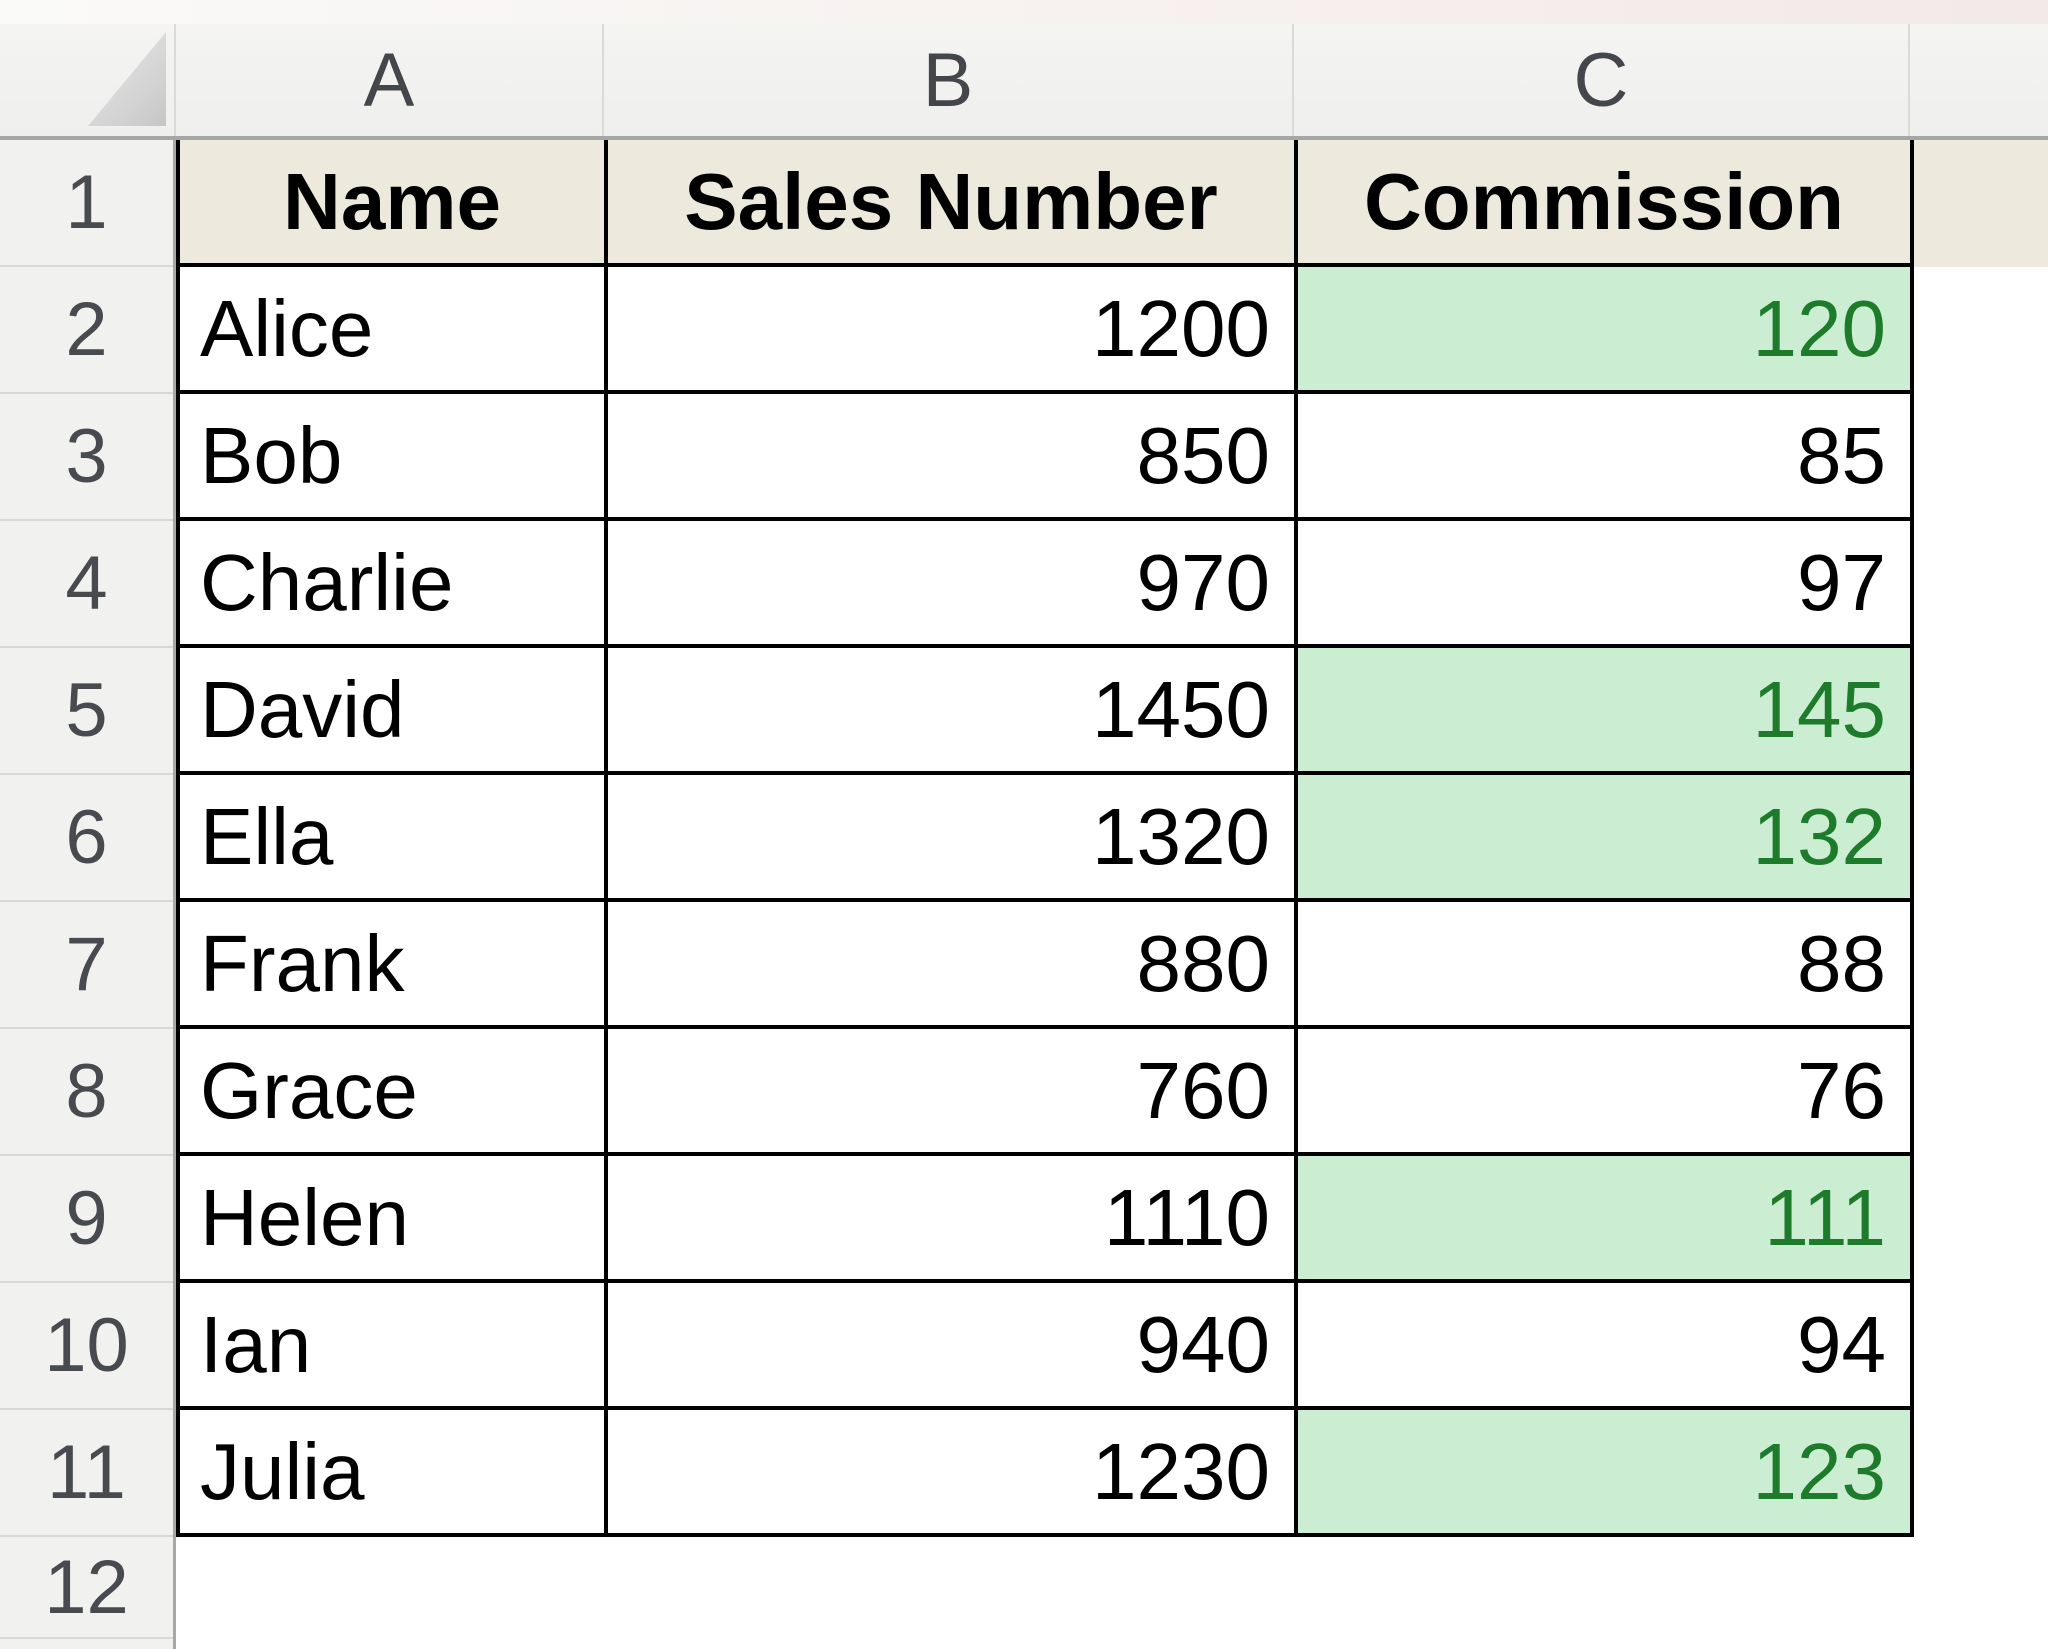 The height and width of the screenshot is (1649, 2048). What do you see at coordinates (86, 1588) in the screenshot?
I see `row-header-12: 12` at bounding box center [86, 1588].